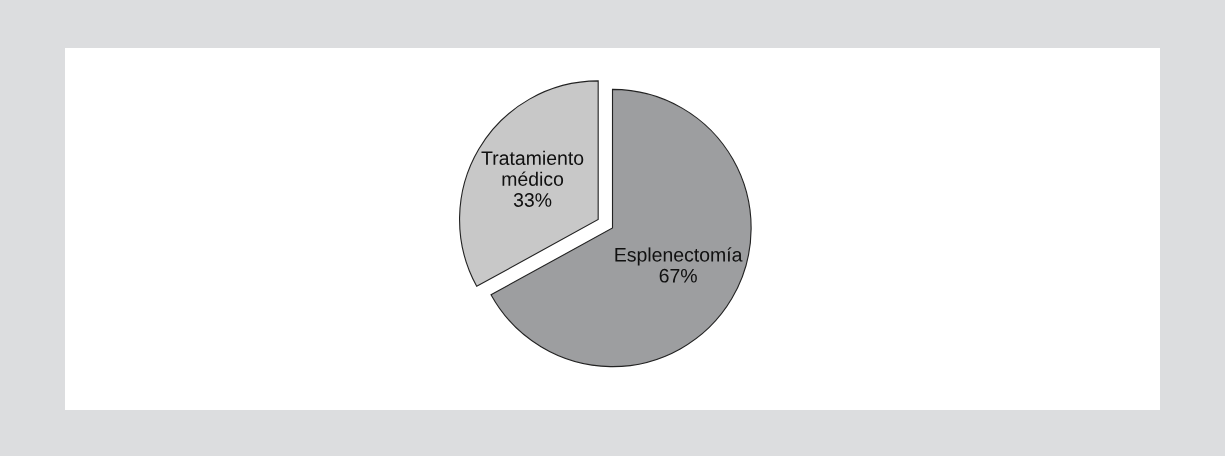  I want to click on slice-label: Esplenectomía, so click(679, 256).